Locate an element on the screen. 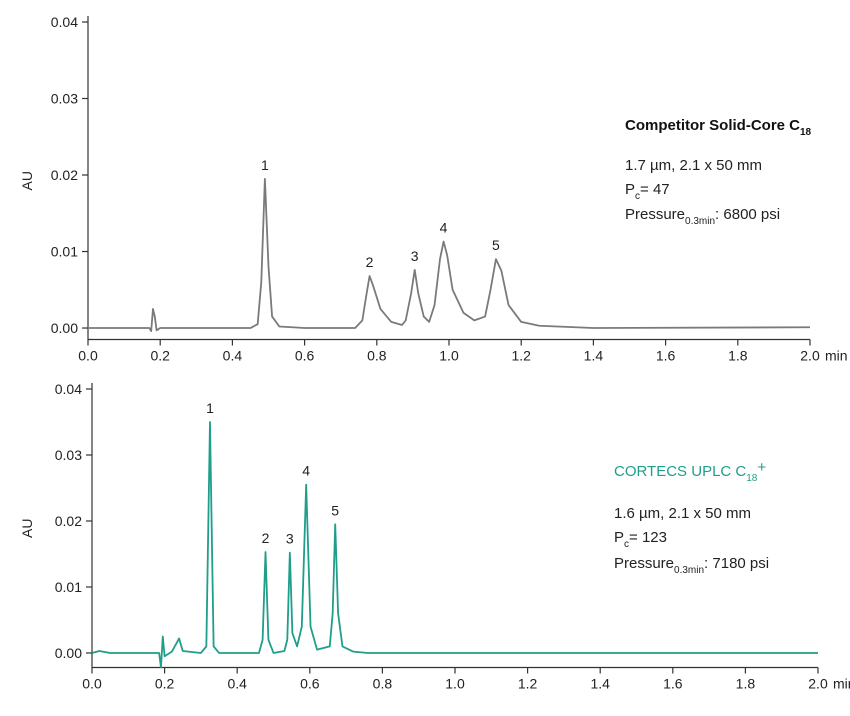 This screenshot has height=716, width=850. info-line: Pressure0.3min: 7180 psi is located at coordinates (691, 565).